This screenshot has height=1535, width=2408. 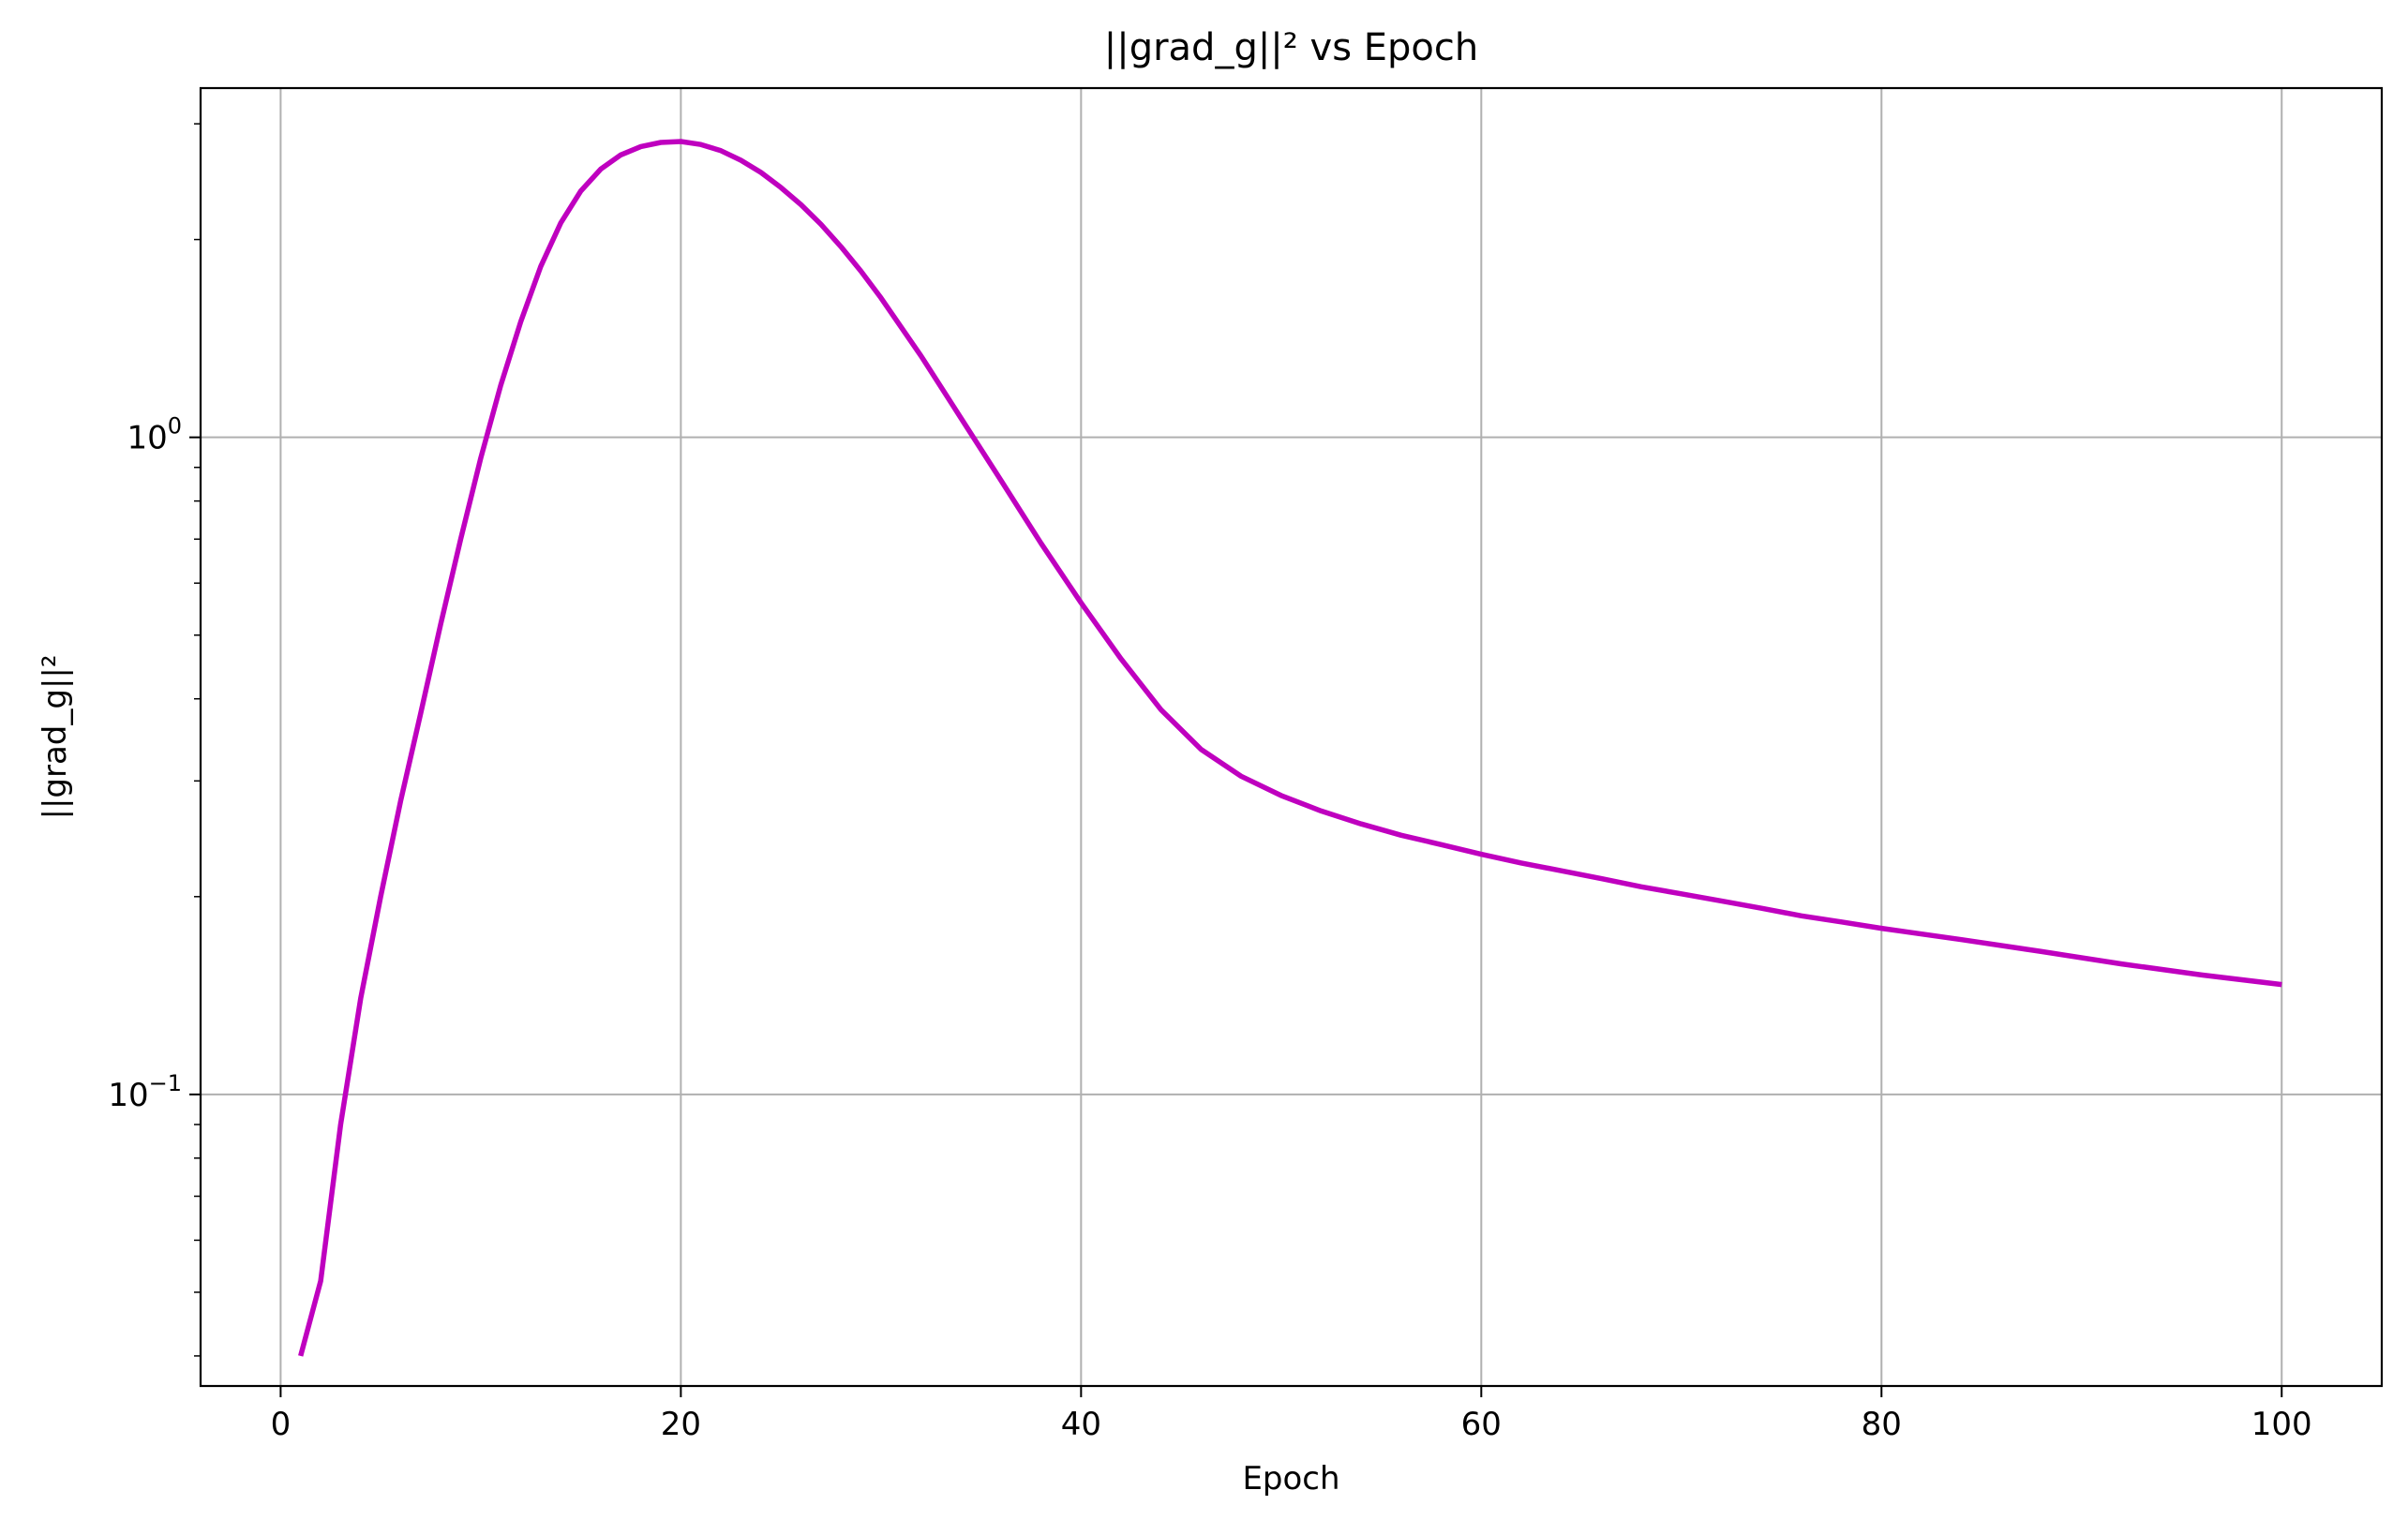 What do you see at coordinates (1882, 1424) in the screenshot?
I see `x-tick-label: 80` at bounding box center [1882, 1424].